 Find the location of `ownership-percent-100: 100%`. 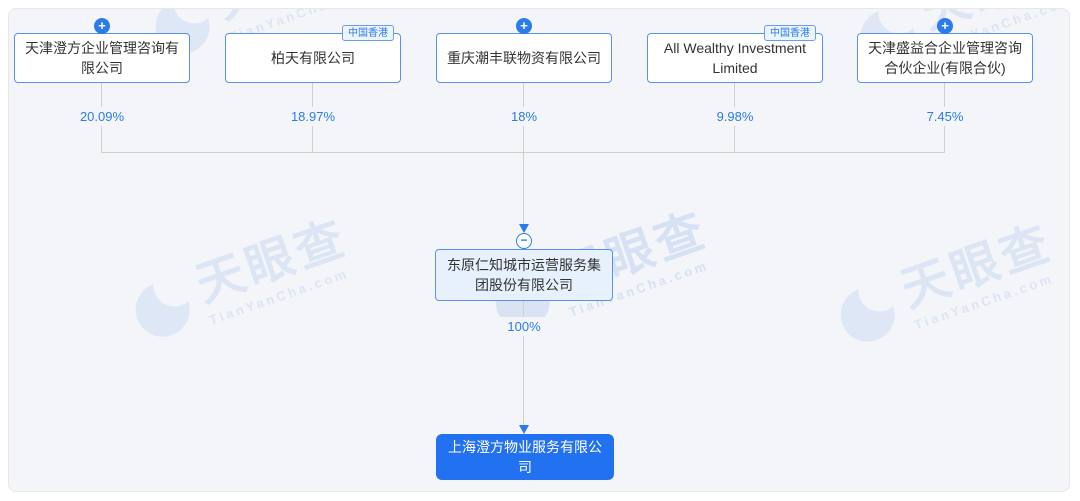

ownership-percent-100: 100% is located at coordinates (524, 326).